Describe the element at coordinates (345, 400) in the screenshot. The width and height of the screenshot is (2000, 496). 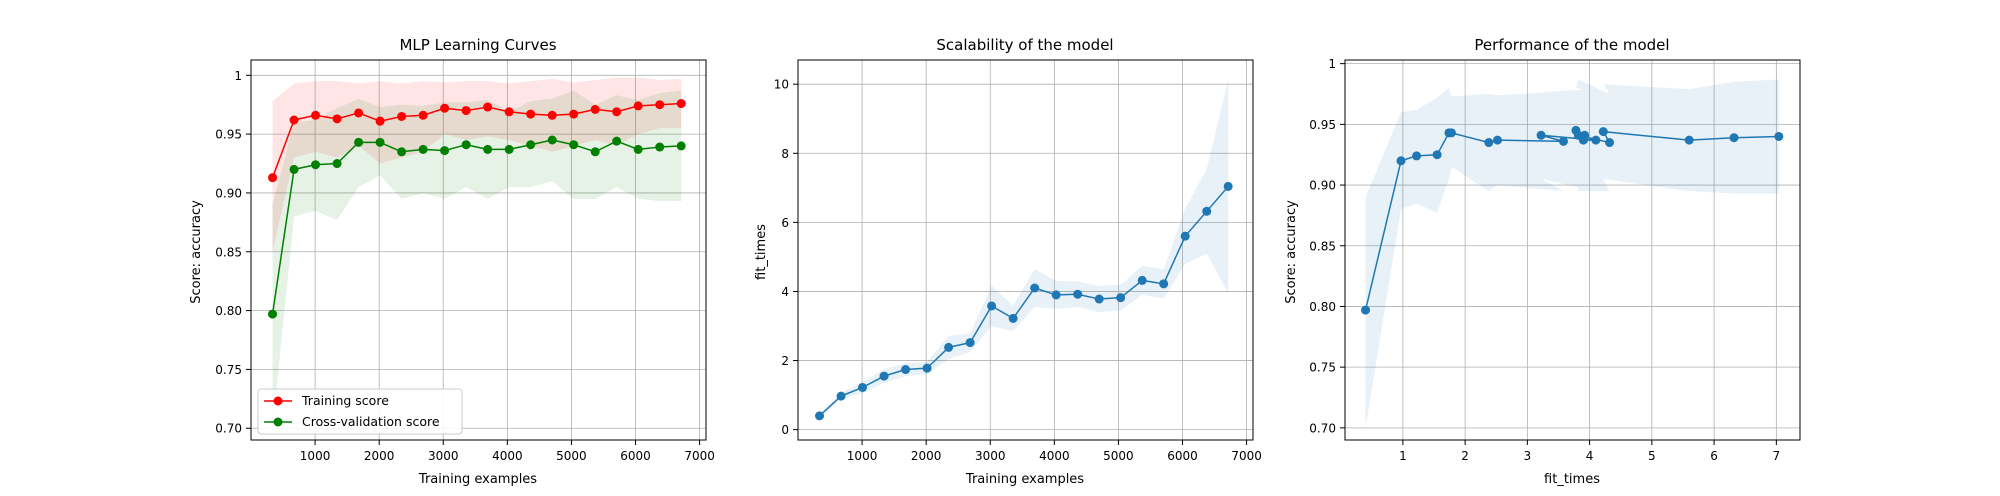
I see `legend-label-training: Training score` at that location.